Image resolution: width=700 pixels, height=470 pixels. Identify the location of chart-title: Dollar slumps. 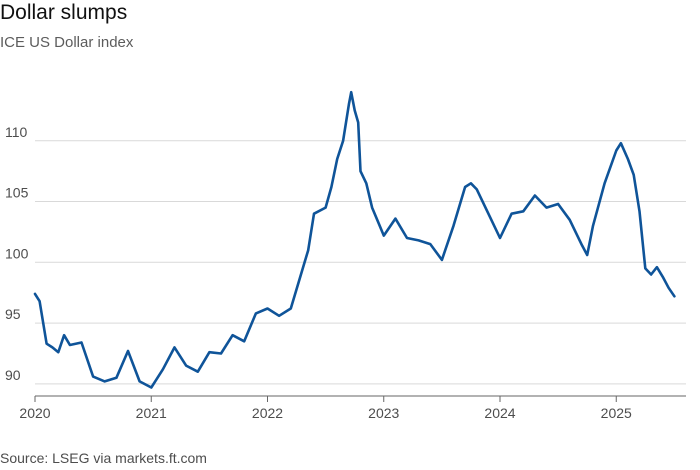
(64, 12).